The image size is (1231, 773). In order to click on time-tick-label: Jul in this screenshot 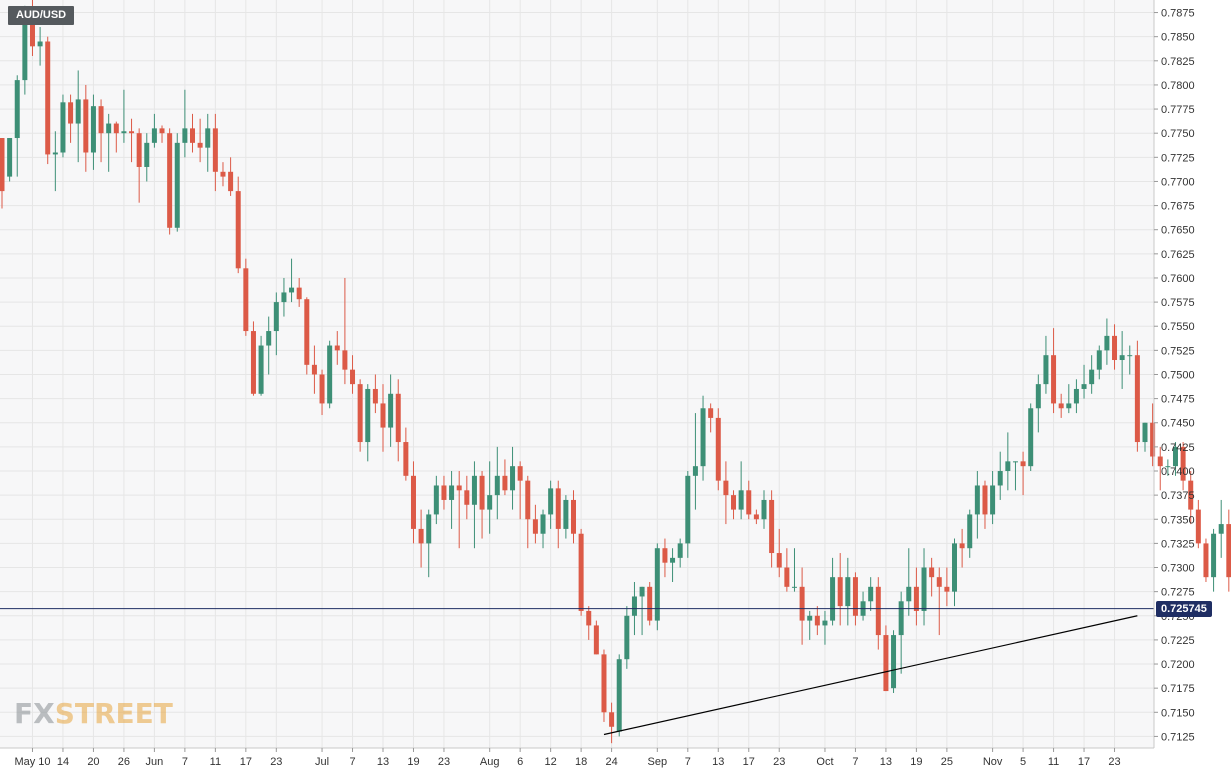, I will do `click(322, 762)`.